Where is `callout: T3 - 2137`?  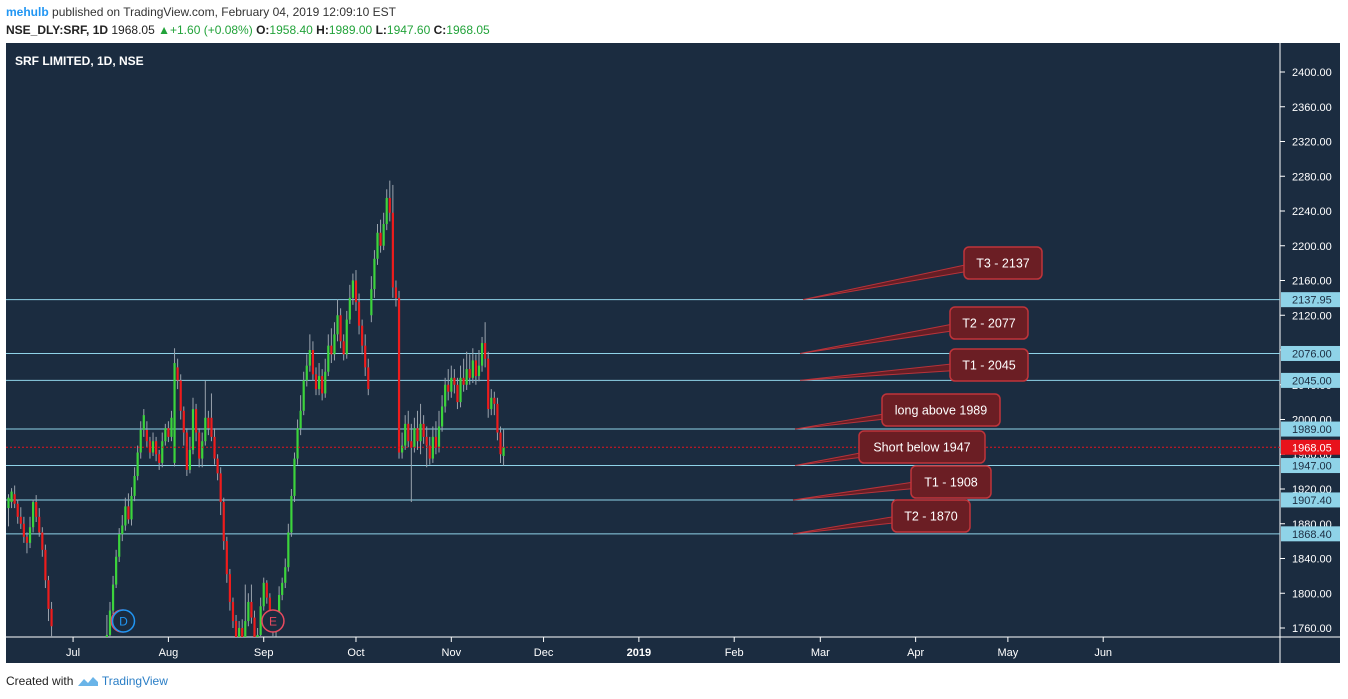 callout: T3 - 2137 is located at coordinates (922, 273).